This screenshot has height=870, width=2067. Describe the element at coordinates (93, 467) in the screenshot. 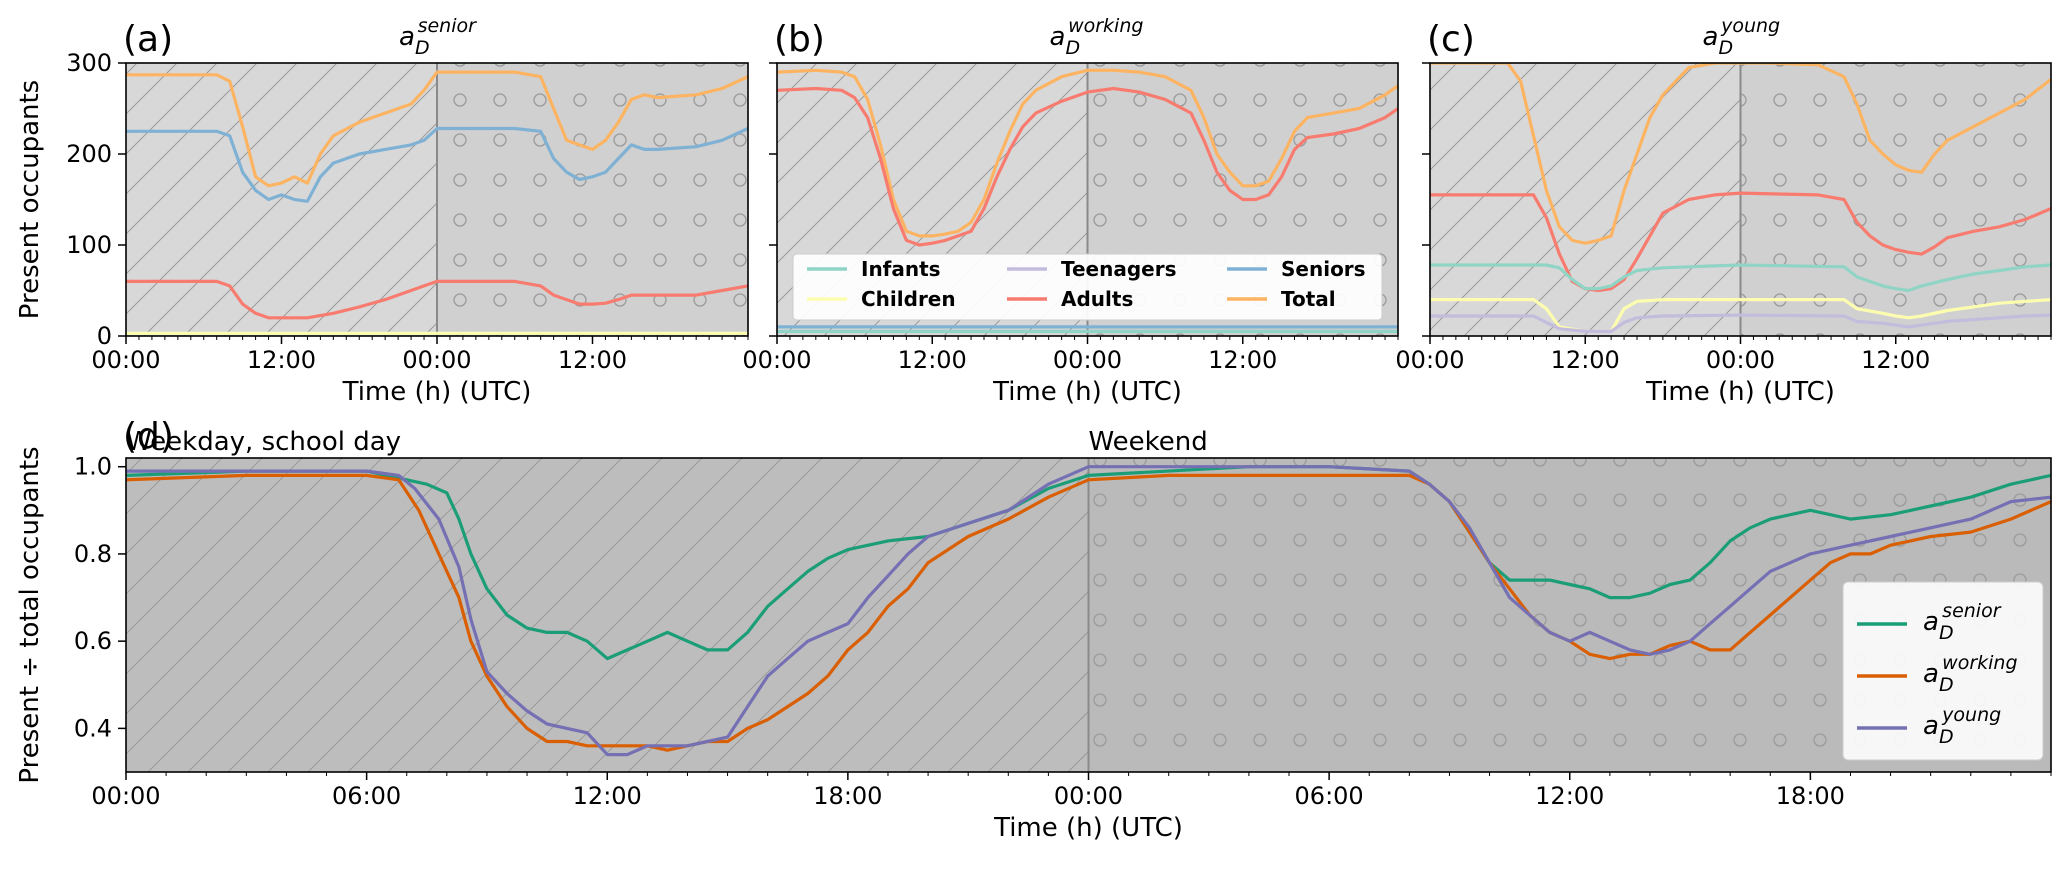

I see `y-tick-label: 1.0` at that location.